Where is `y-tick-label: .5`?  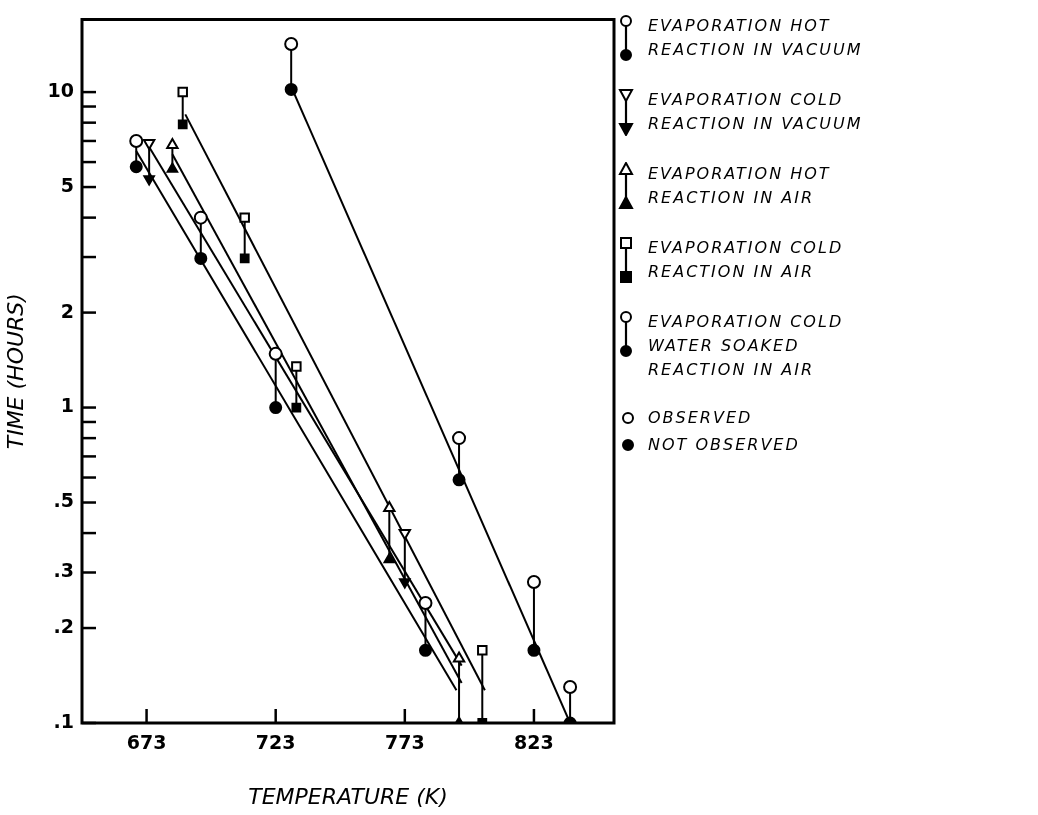 y-tick-label: .5 is located at coordinates (63, 500).